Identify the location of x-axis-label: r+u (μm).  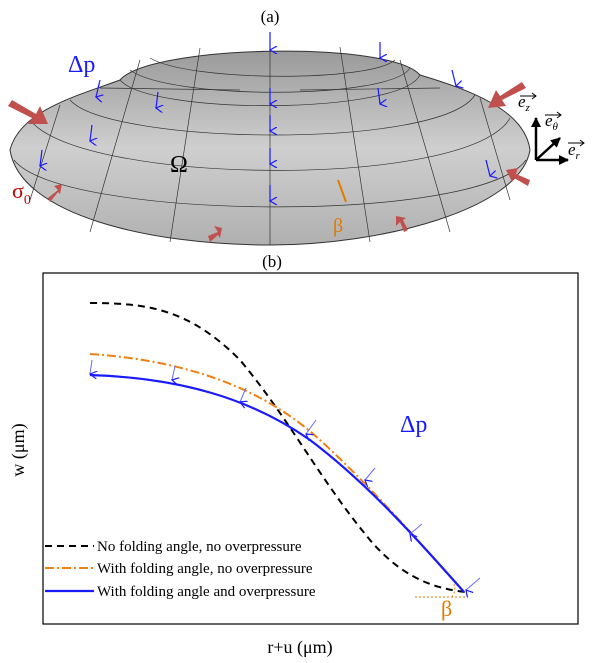
(299, 647).